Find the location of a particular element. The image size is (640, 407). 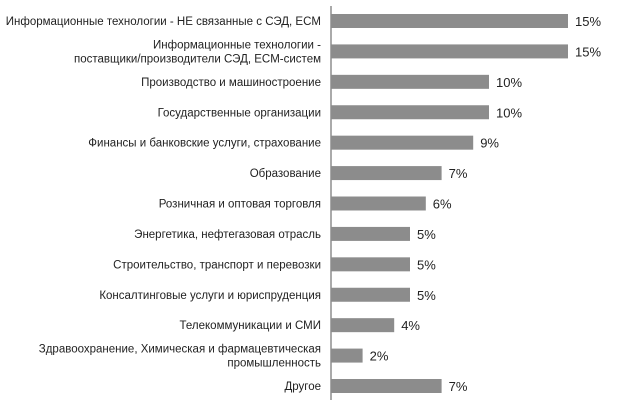

category-label-line: Другое is located at coordinates (302, 387).